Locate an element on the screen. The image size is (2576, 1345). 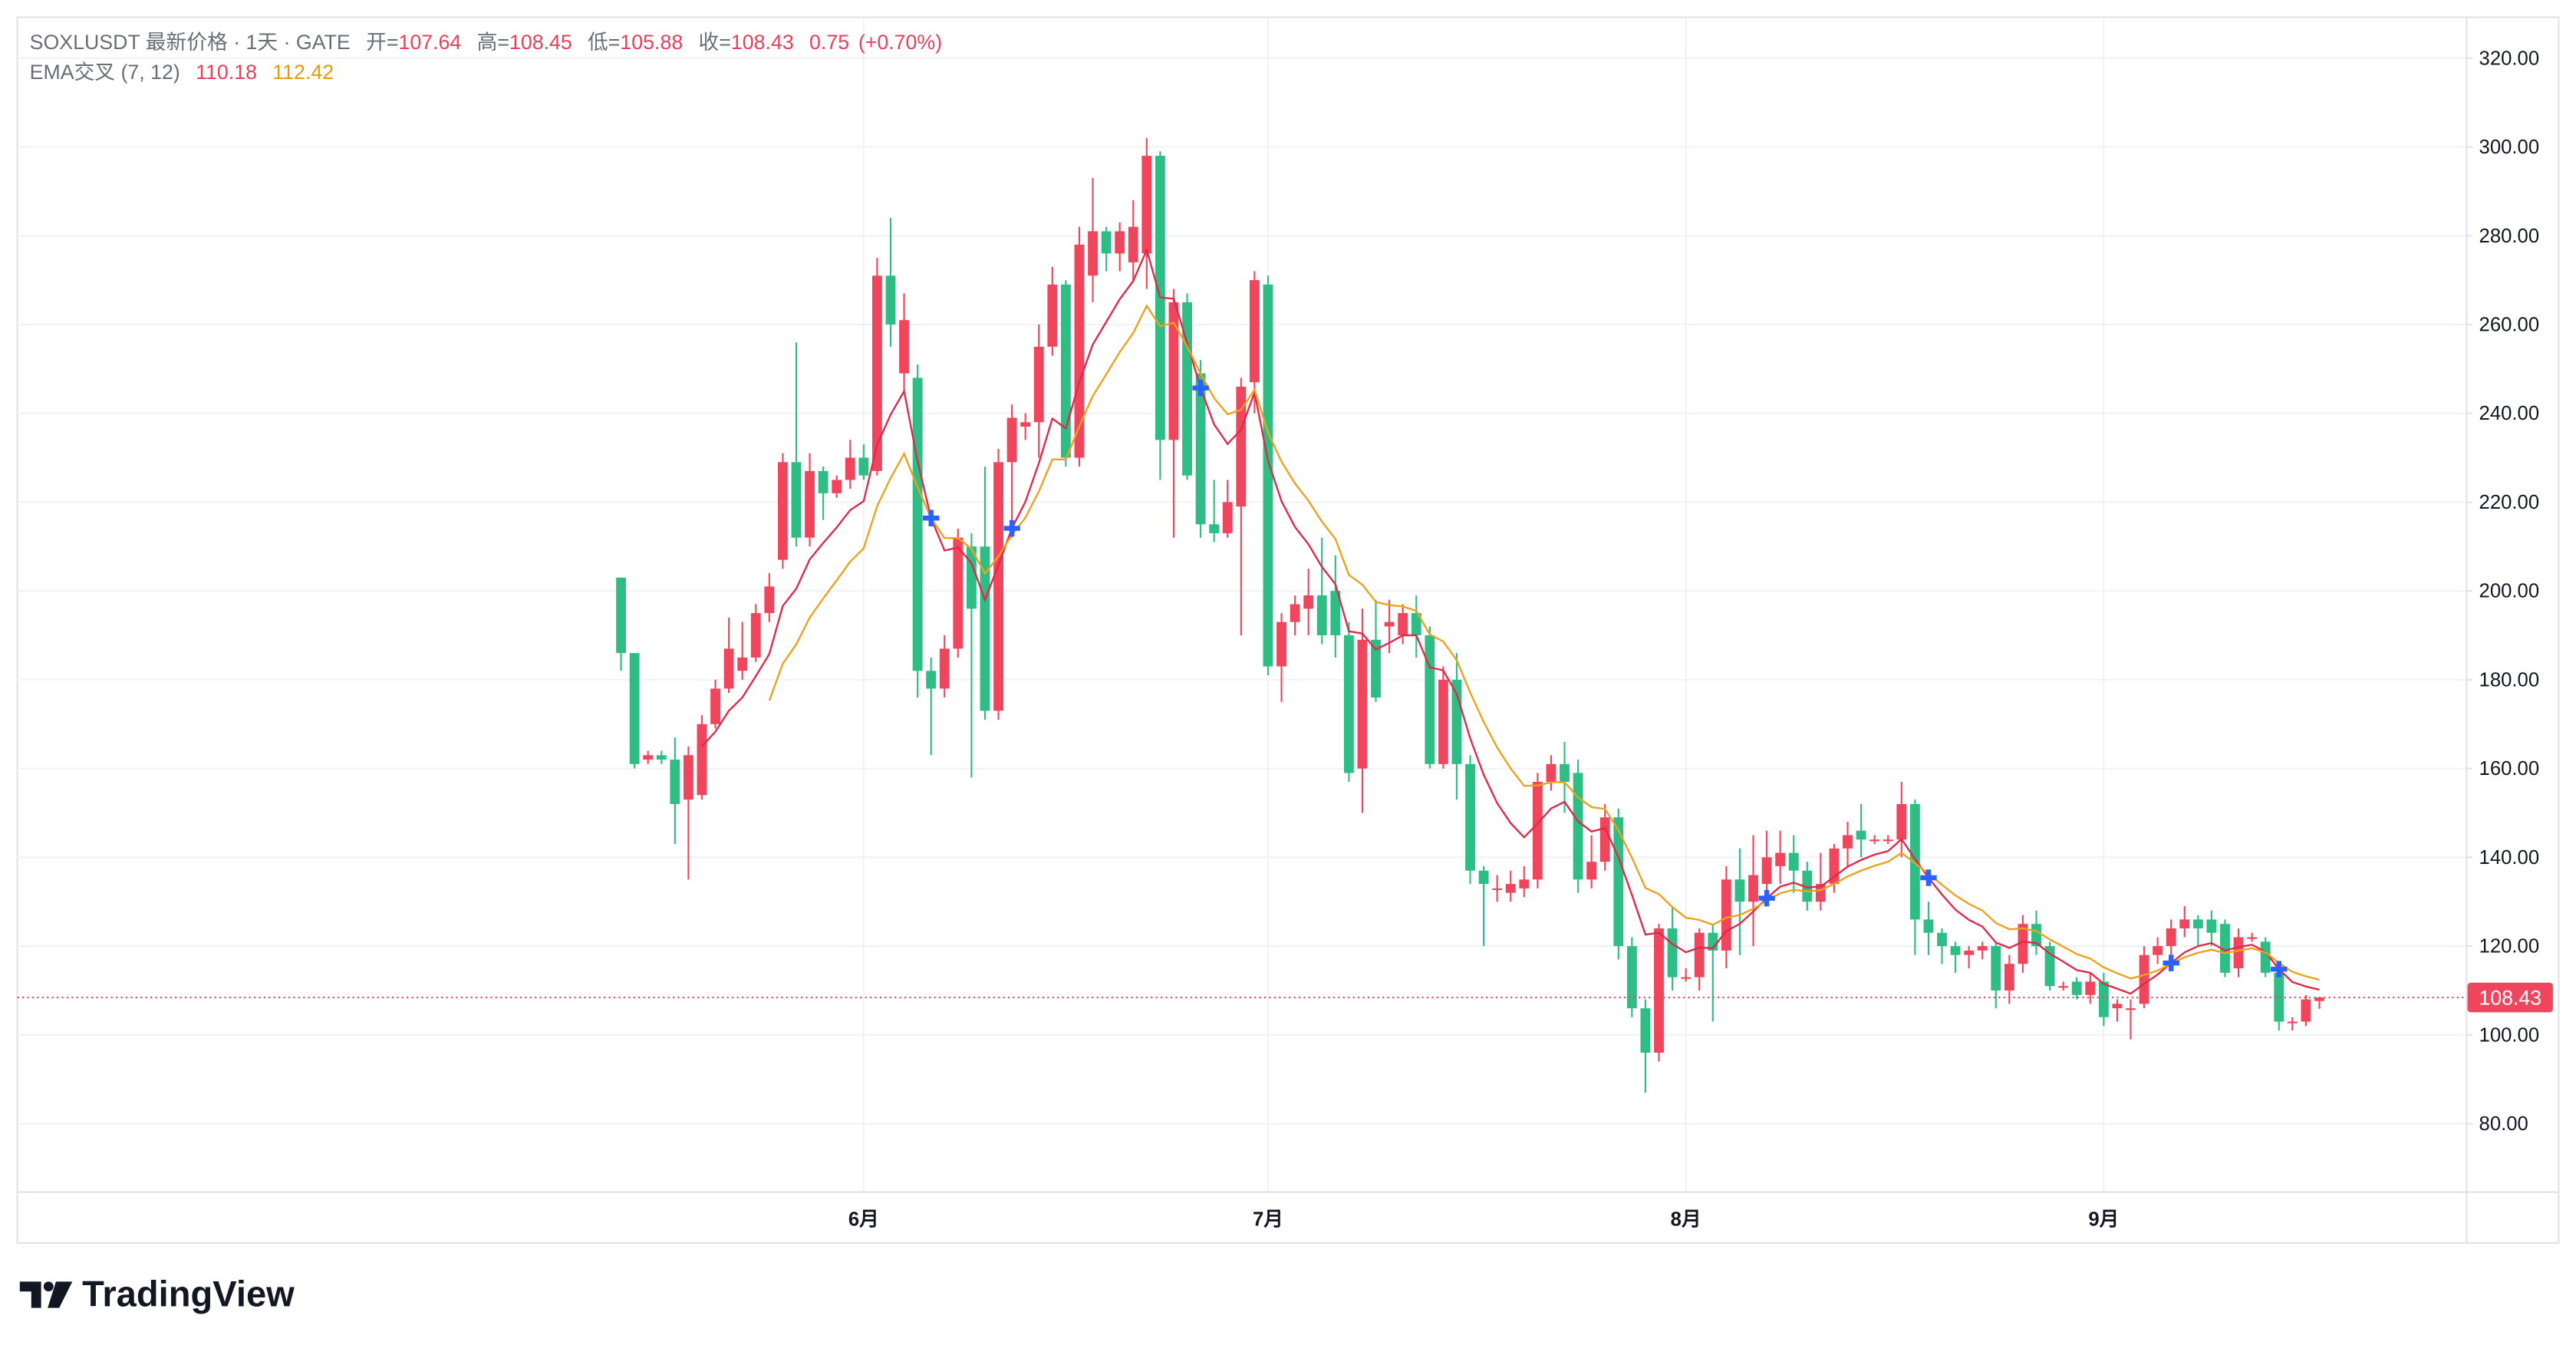
symbol-title: SOXLUSDT 最新价格 · 1天 · GATE is located at coordinates (190, 42).